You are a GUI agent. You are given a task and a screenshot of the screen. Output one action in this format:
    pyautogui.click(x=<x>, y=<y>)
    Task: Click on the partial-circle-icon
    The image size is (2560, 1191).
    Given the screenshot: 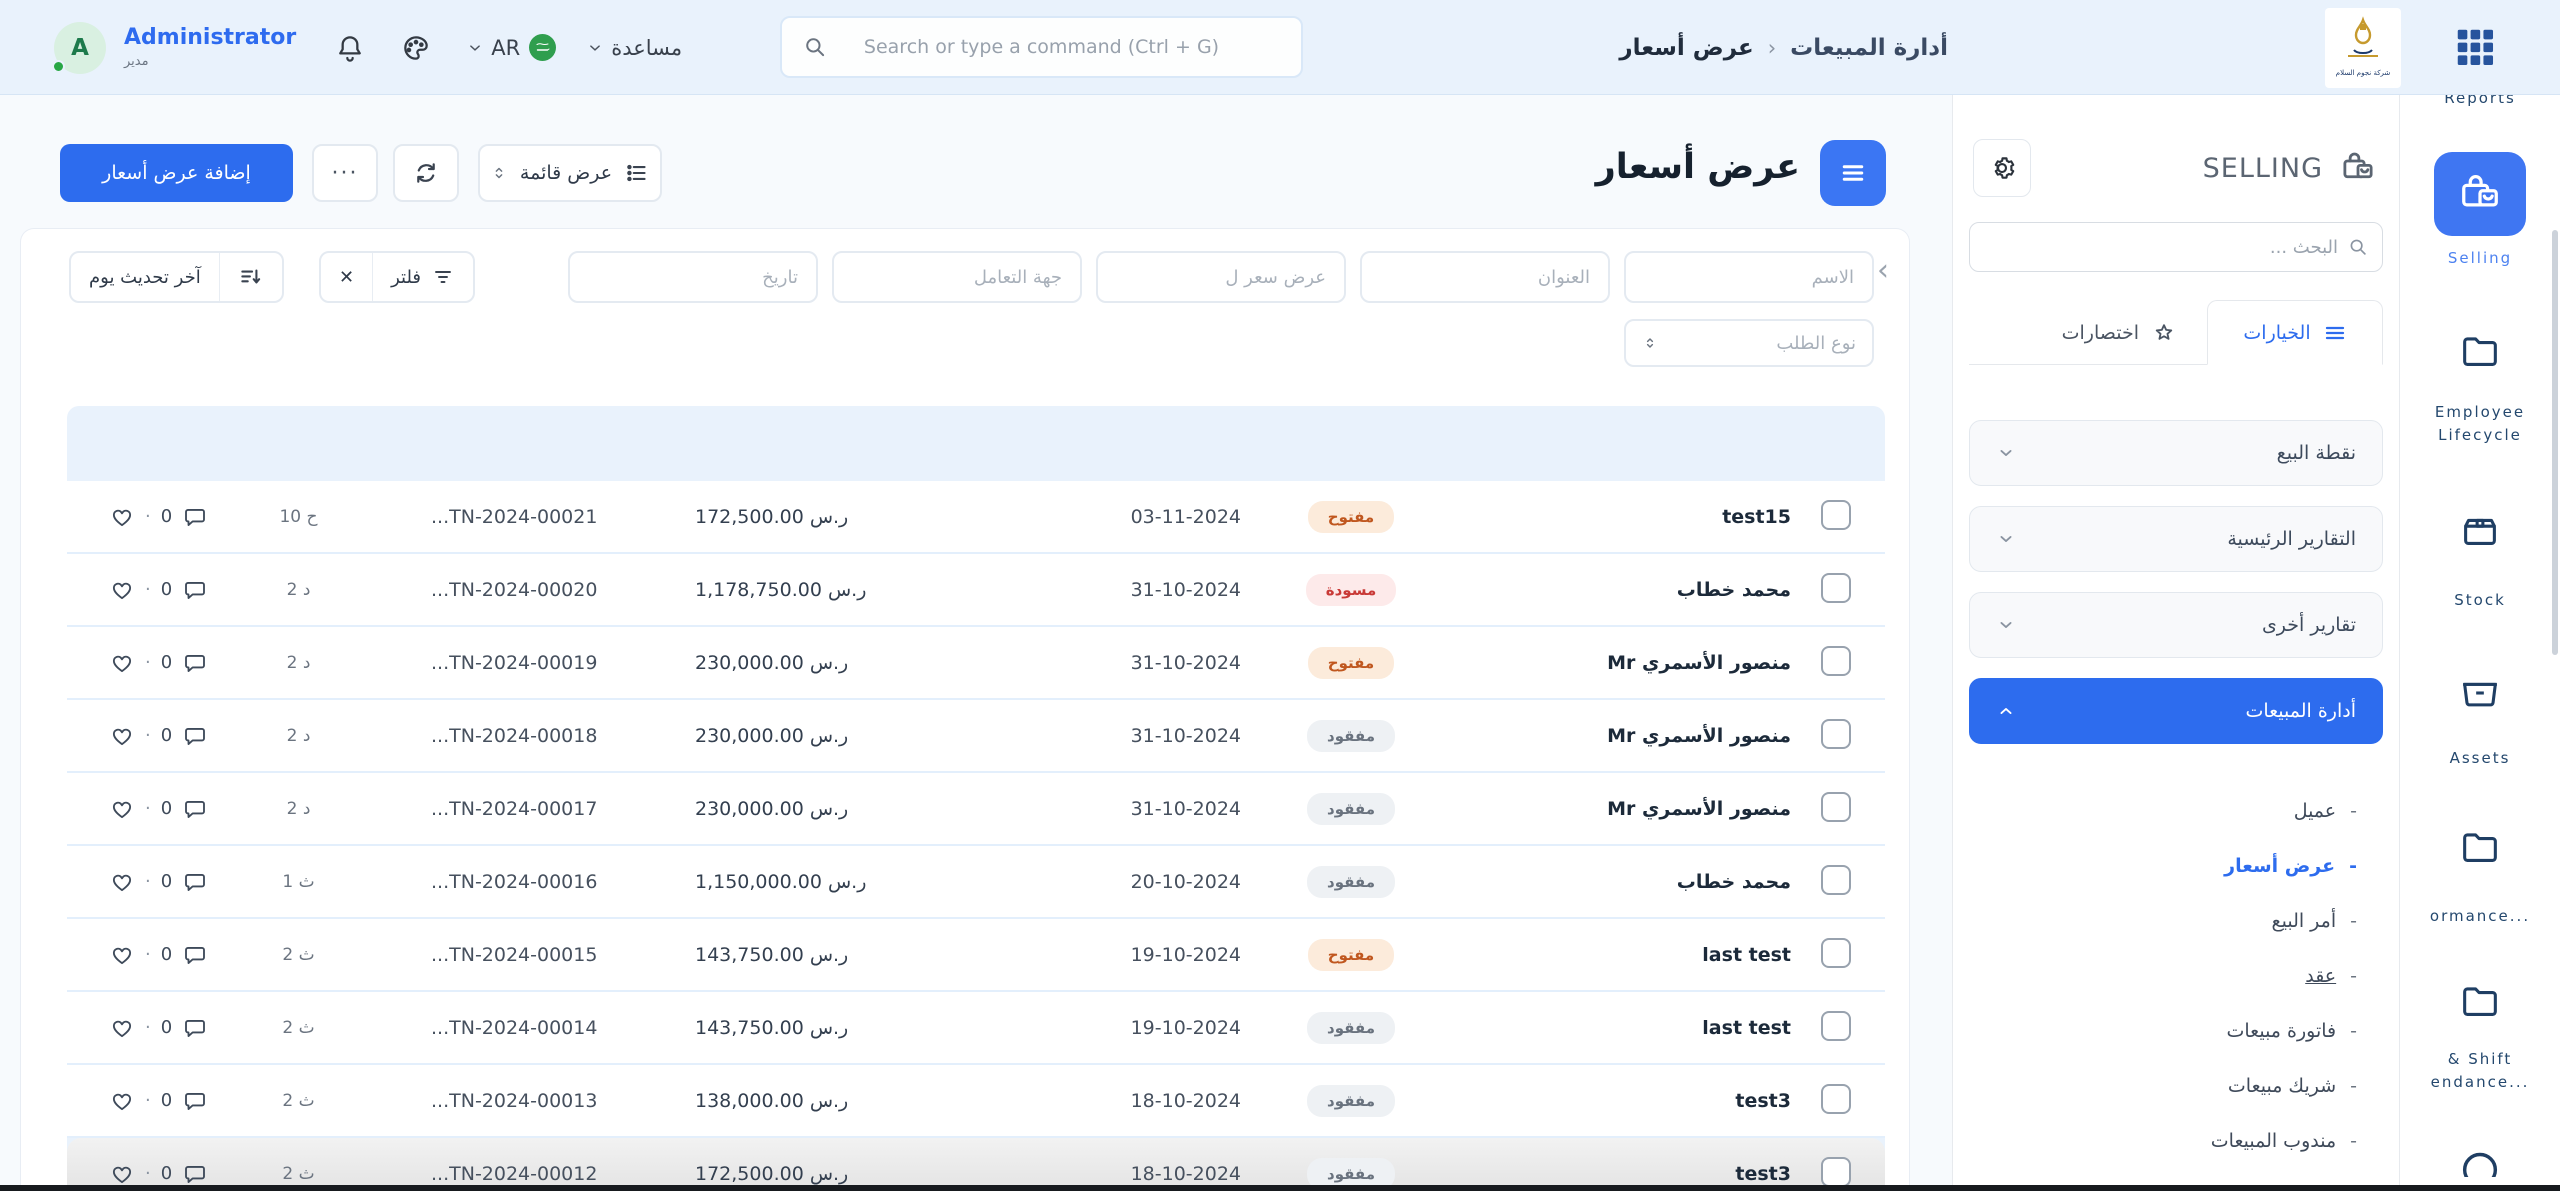 What is the action you would take?
    pyautogui.click(x=2480, y=1160)
    